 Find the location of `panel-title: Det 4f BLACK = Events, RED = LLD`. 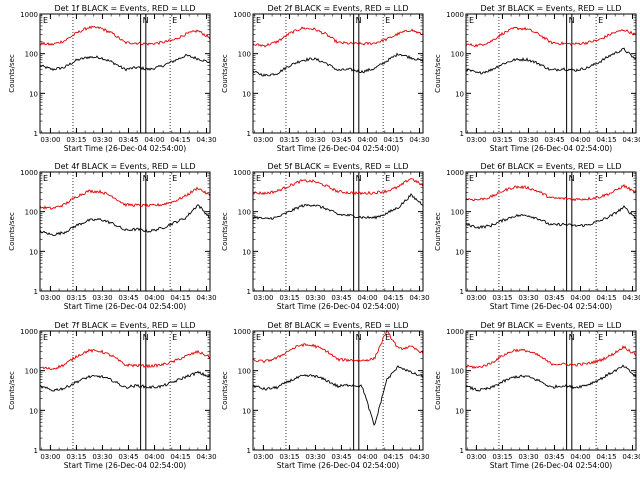

panel-title: Det 4f BLACK = Events, RED = LLD is located at coordinates (124, 166).